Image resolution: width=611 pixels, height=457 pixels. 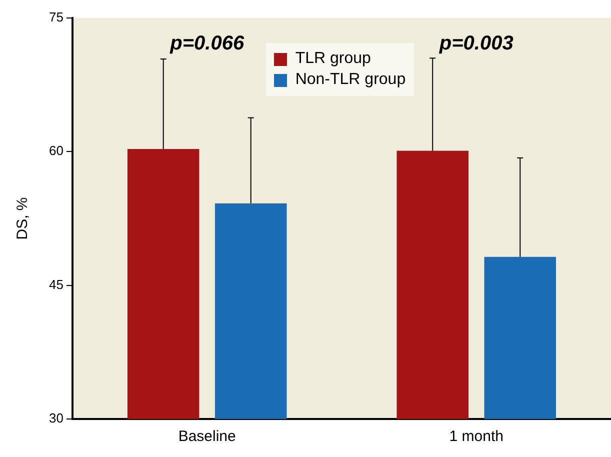 I want to click on y-tick-label: 60, so click(x=56, y=150).